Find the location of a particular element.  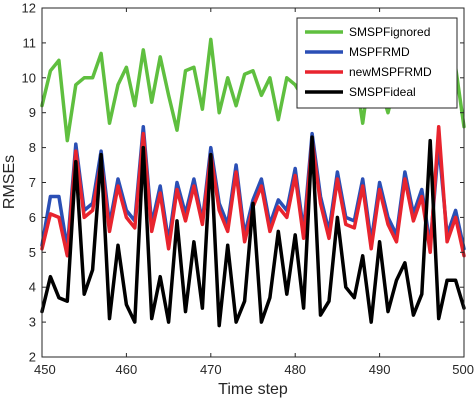

y-tick-label: 5 is located at coordinates (32, 252).